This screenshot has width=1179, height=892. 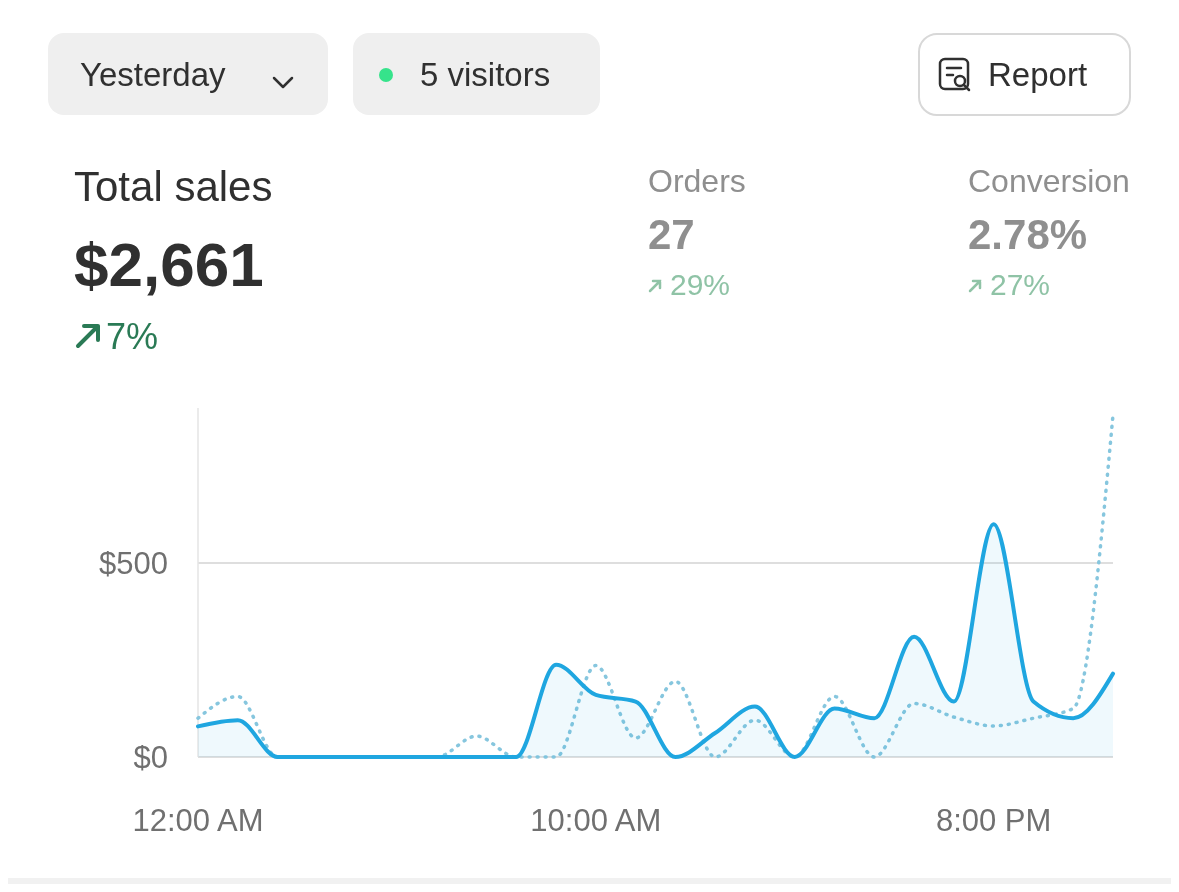 What do you see at coordinates (485, 74) in the screenshot?
I see `text: 5 visitors` at bounding box center [485, 74].